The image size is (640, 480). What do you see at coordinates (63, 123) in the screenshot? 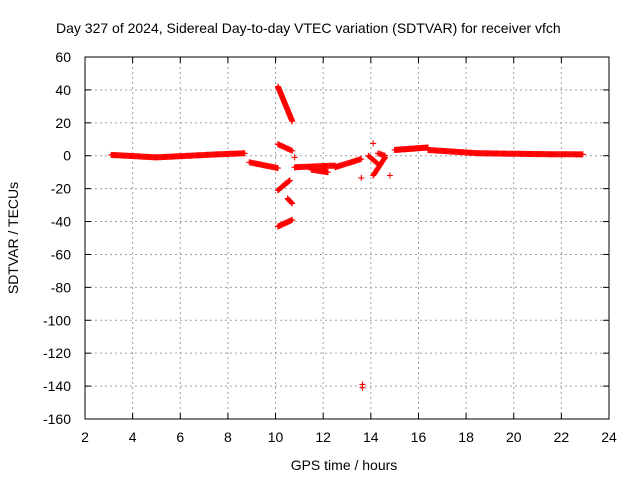
I see `y-tick-label: 20` at bounding box center [63, 123].